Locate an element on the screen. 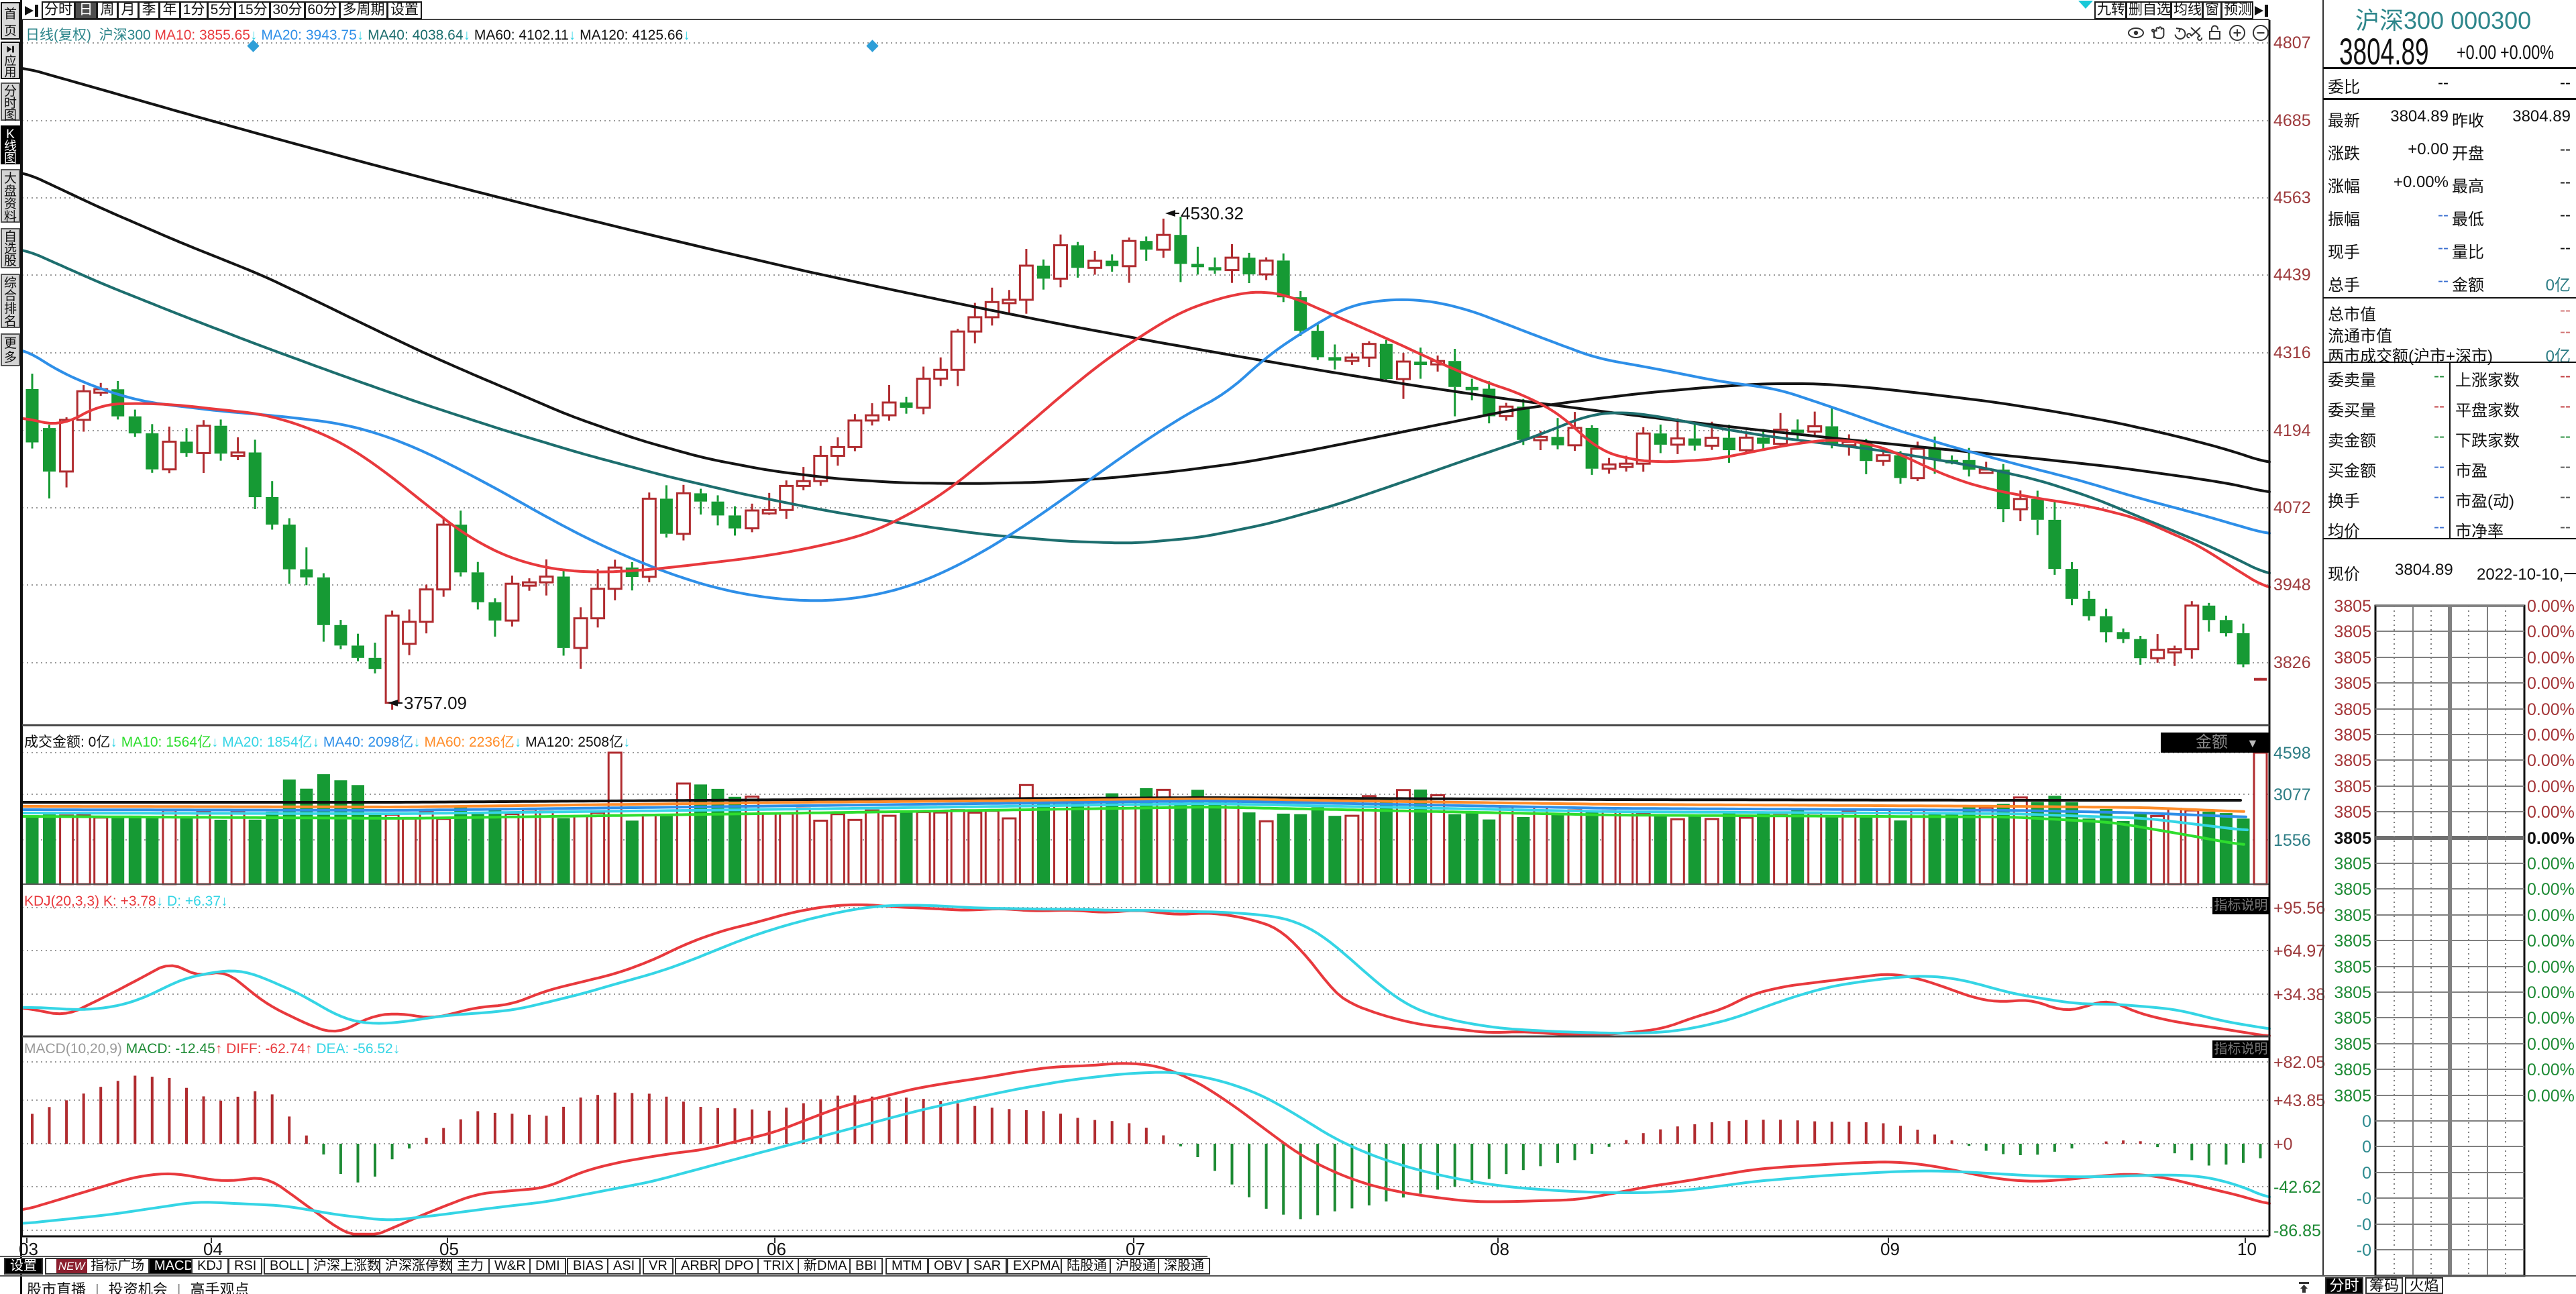  svg-text: +95.56 is located at coordinates (2299, 908).